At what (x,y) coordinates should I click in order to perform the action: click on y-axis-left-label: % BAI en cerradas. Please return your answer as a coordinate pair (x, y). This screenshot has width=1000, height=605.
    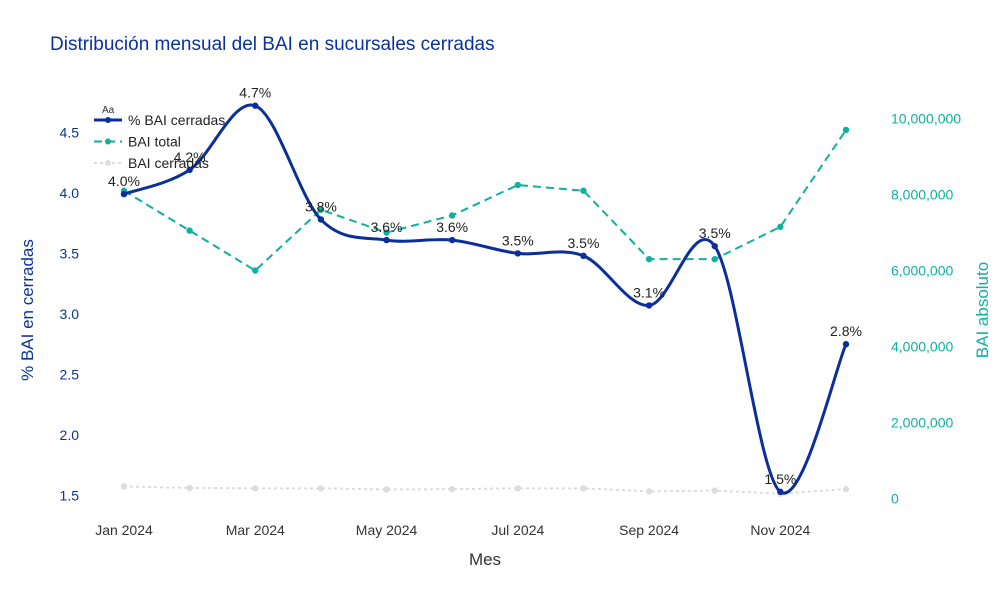
    Looking at the image, I should click on (27, 310).